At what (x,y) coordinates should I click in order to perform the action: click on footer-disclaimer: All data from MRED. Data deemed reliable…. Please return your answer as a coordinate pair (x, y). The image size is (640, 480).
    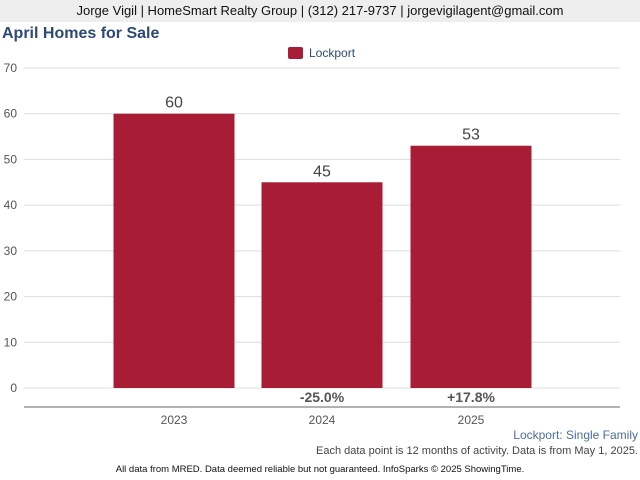
    Looking at the image, I should click on (320, 469).